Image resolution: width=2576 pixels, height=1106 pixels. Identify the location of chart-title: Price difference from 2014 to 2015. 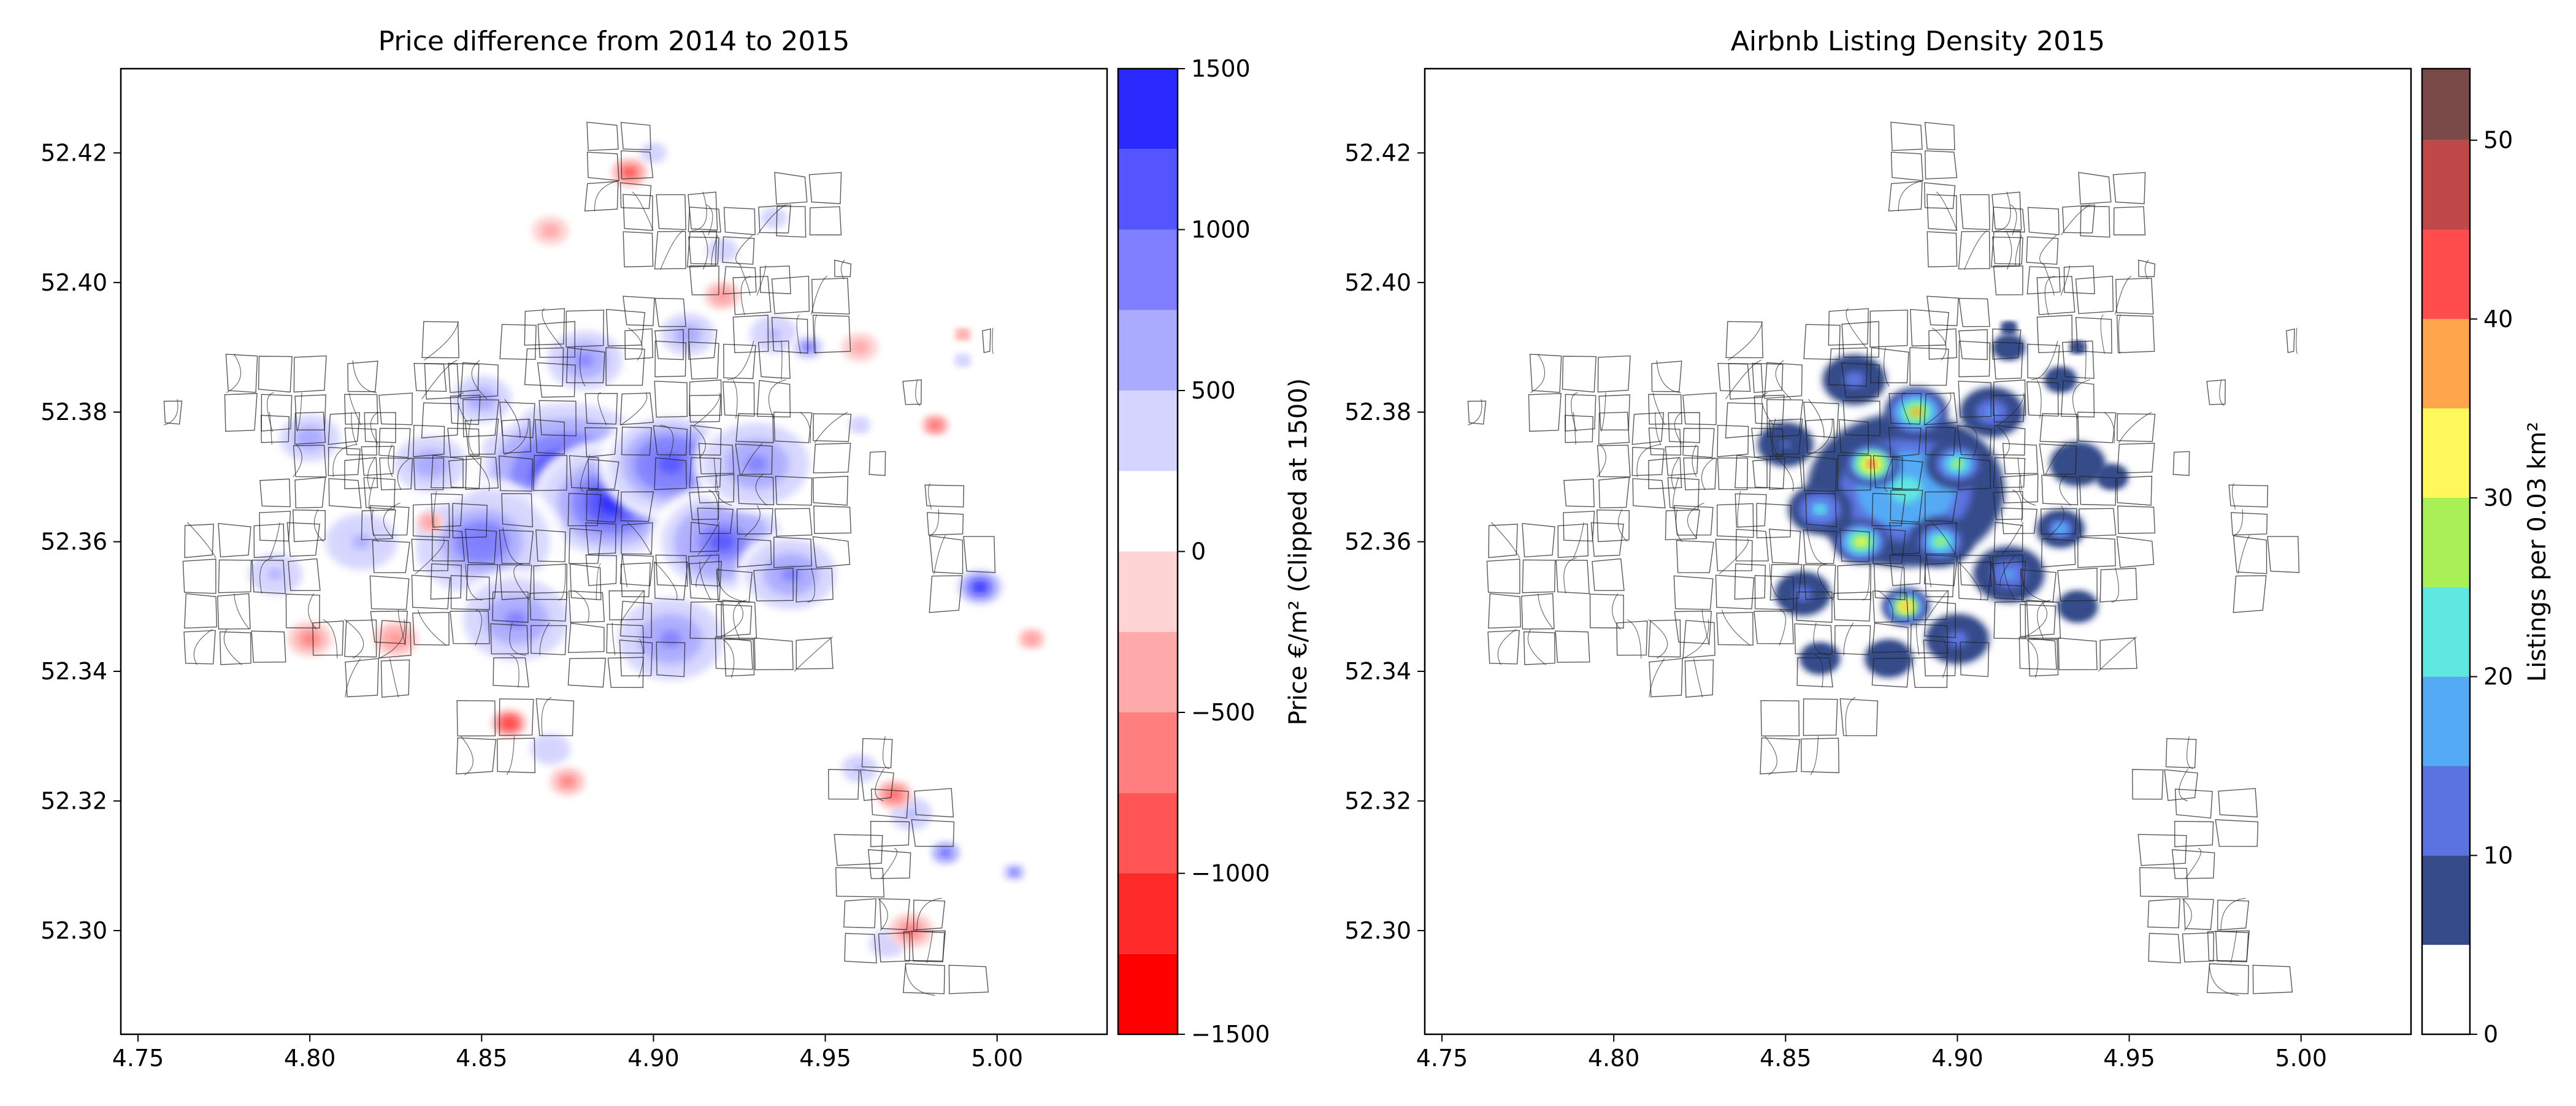
(614, 41).